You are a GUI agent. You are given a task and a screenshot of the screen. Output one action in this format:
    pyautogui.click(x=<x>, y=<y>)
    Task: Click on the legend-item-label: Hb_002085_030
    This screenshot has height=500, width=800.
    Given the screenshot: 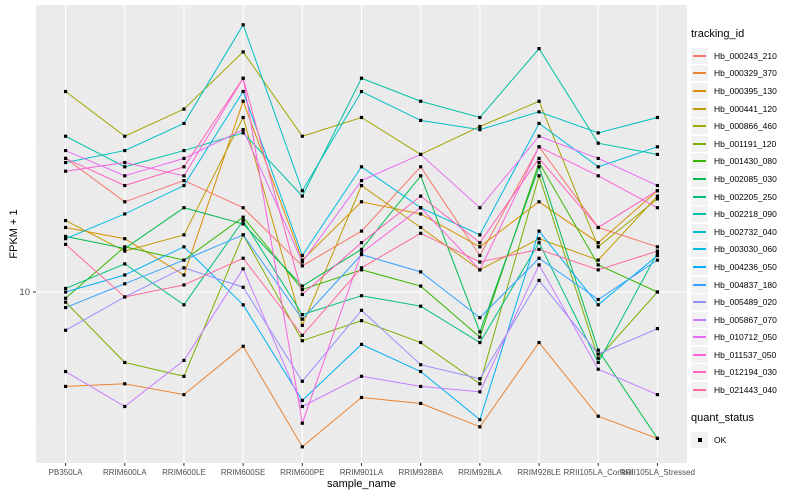 What is the action you would take?
    pyautogui.click(x=745, y=178)
    